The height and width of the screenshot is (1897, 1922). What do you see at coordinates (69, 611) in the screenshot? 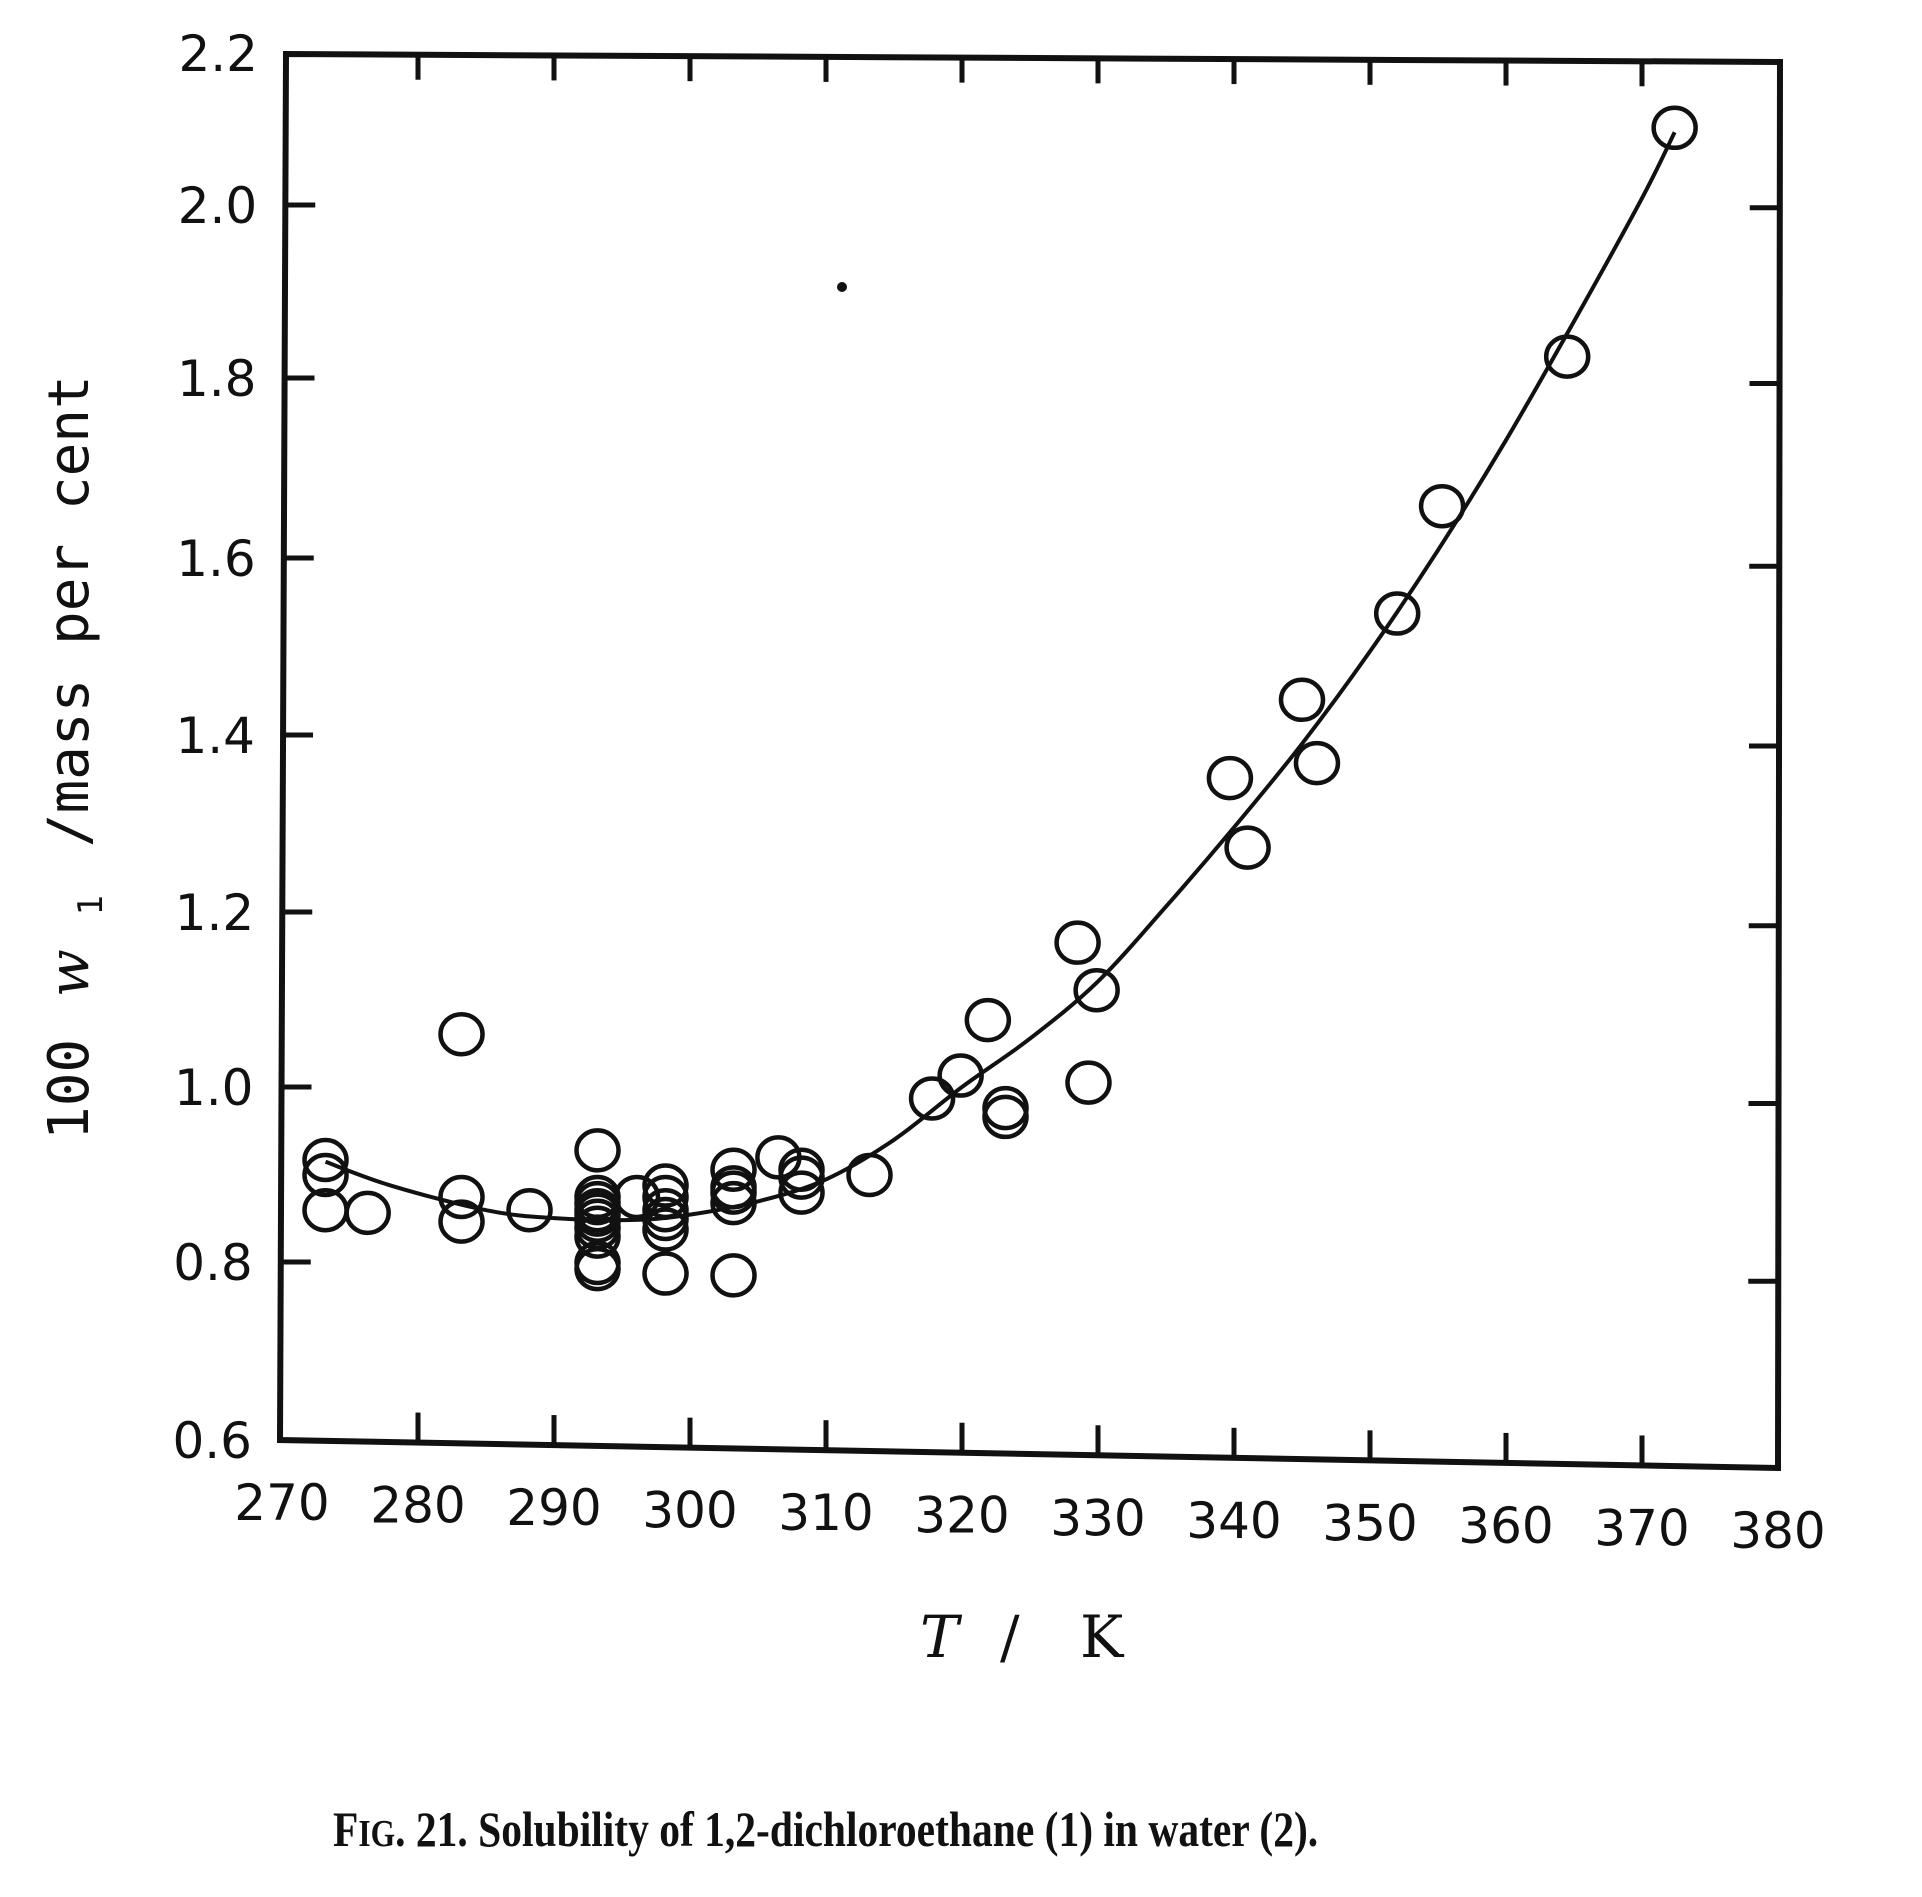
I see `y-axis-title-unit: /mass per cent` at bounding box center [69, 611].